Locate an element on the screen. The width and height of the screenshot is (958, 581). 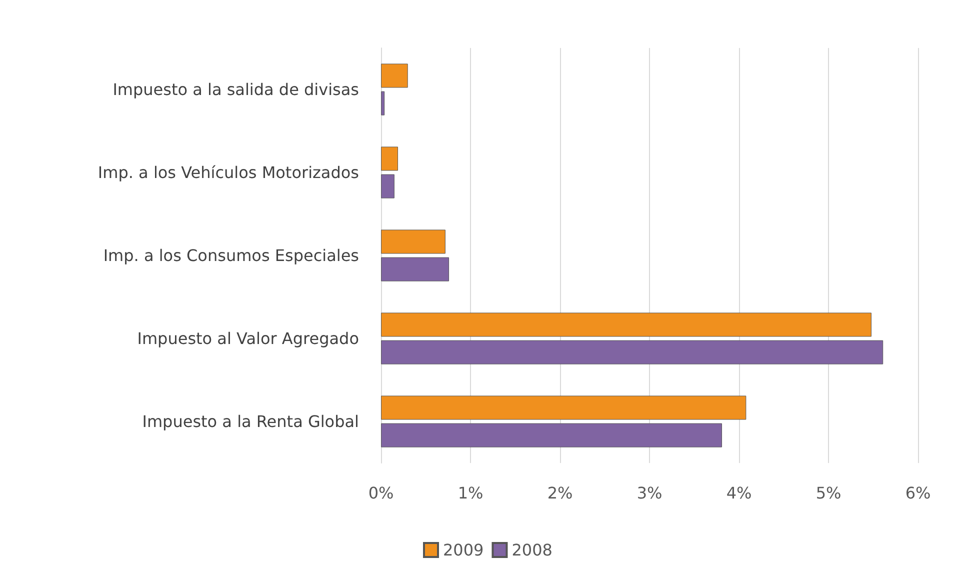
y-tick-label: Imp. a los Vehículos Motorizados is located at coordinates (228, 172).